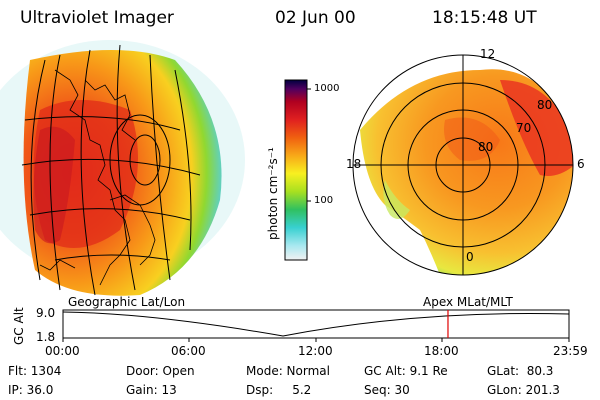 The height and width of the screenshot is (400, 600). What do you see at coordinates (324, 200) in the screenshot?
I see `colorbar-tick-100: 100` at bounding box center [324, 200].